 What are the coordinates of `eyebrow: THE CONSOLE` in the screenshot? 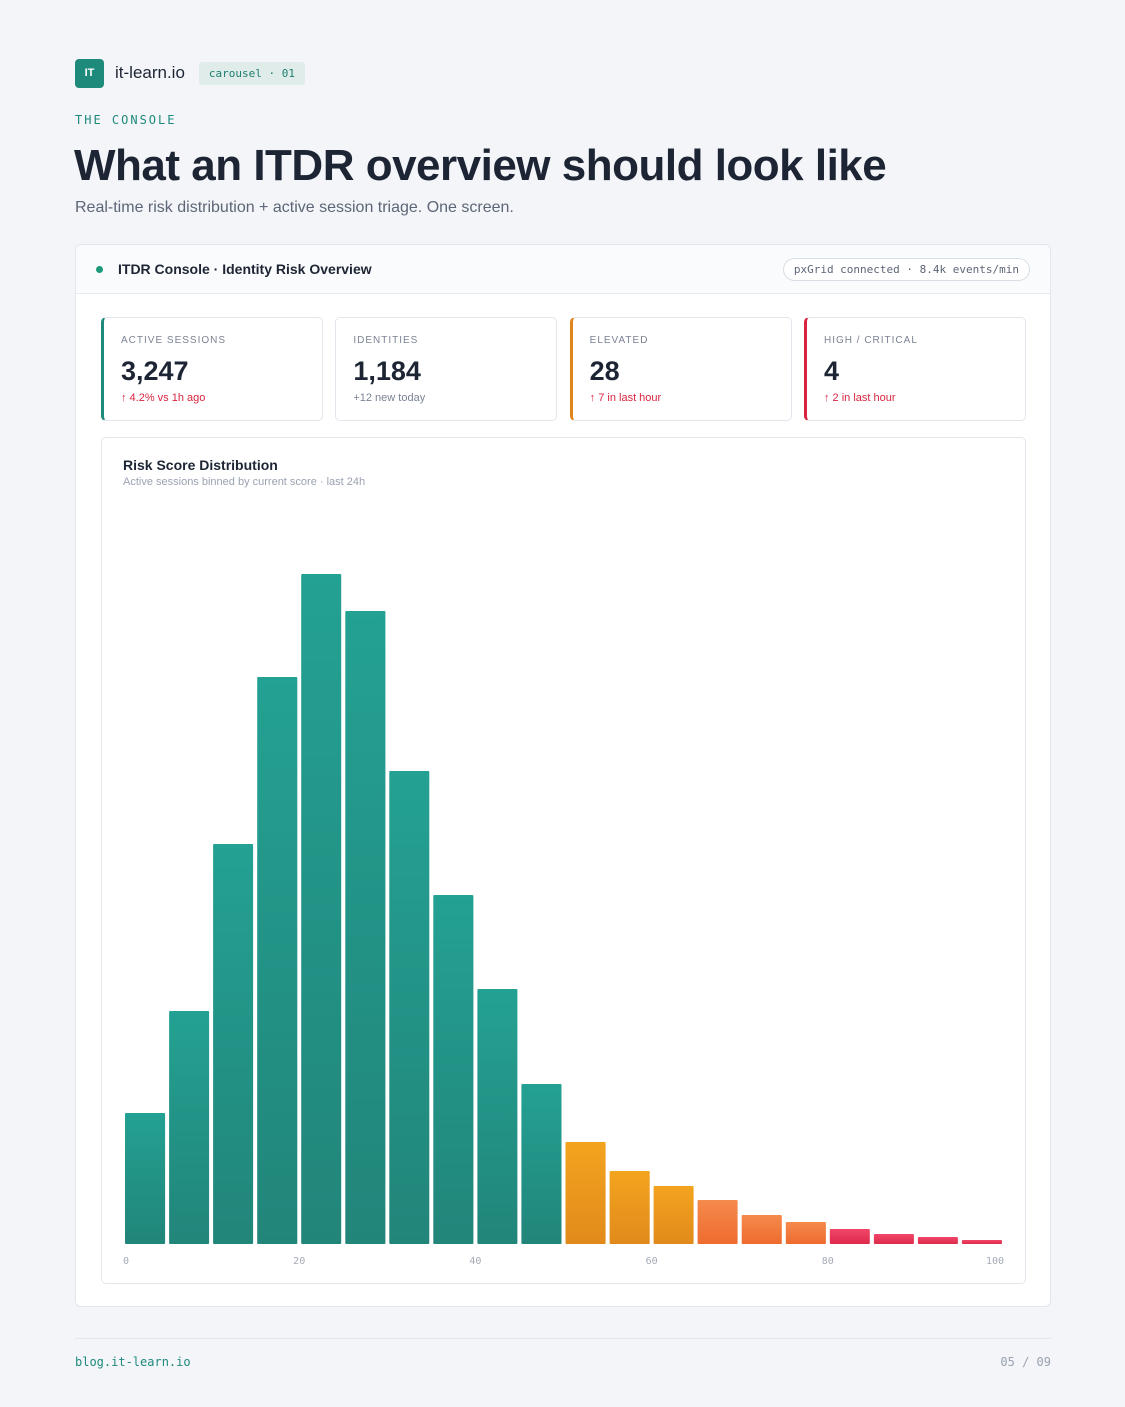 It's located at (126, 120).